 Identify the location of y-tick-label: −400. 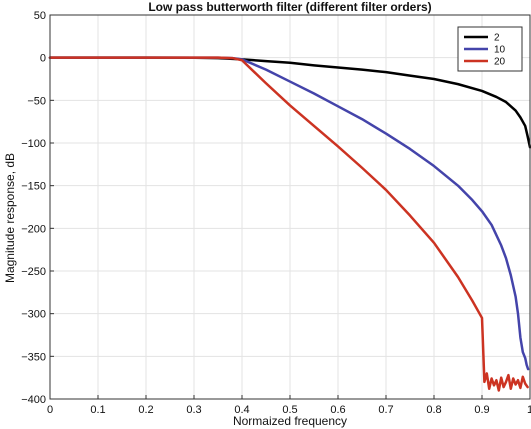
(33, 400).